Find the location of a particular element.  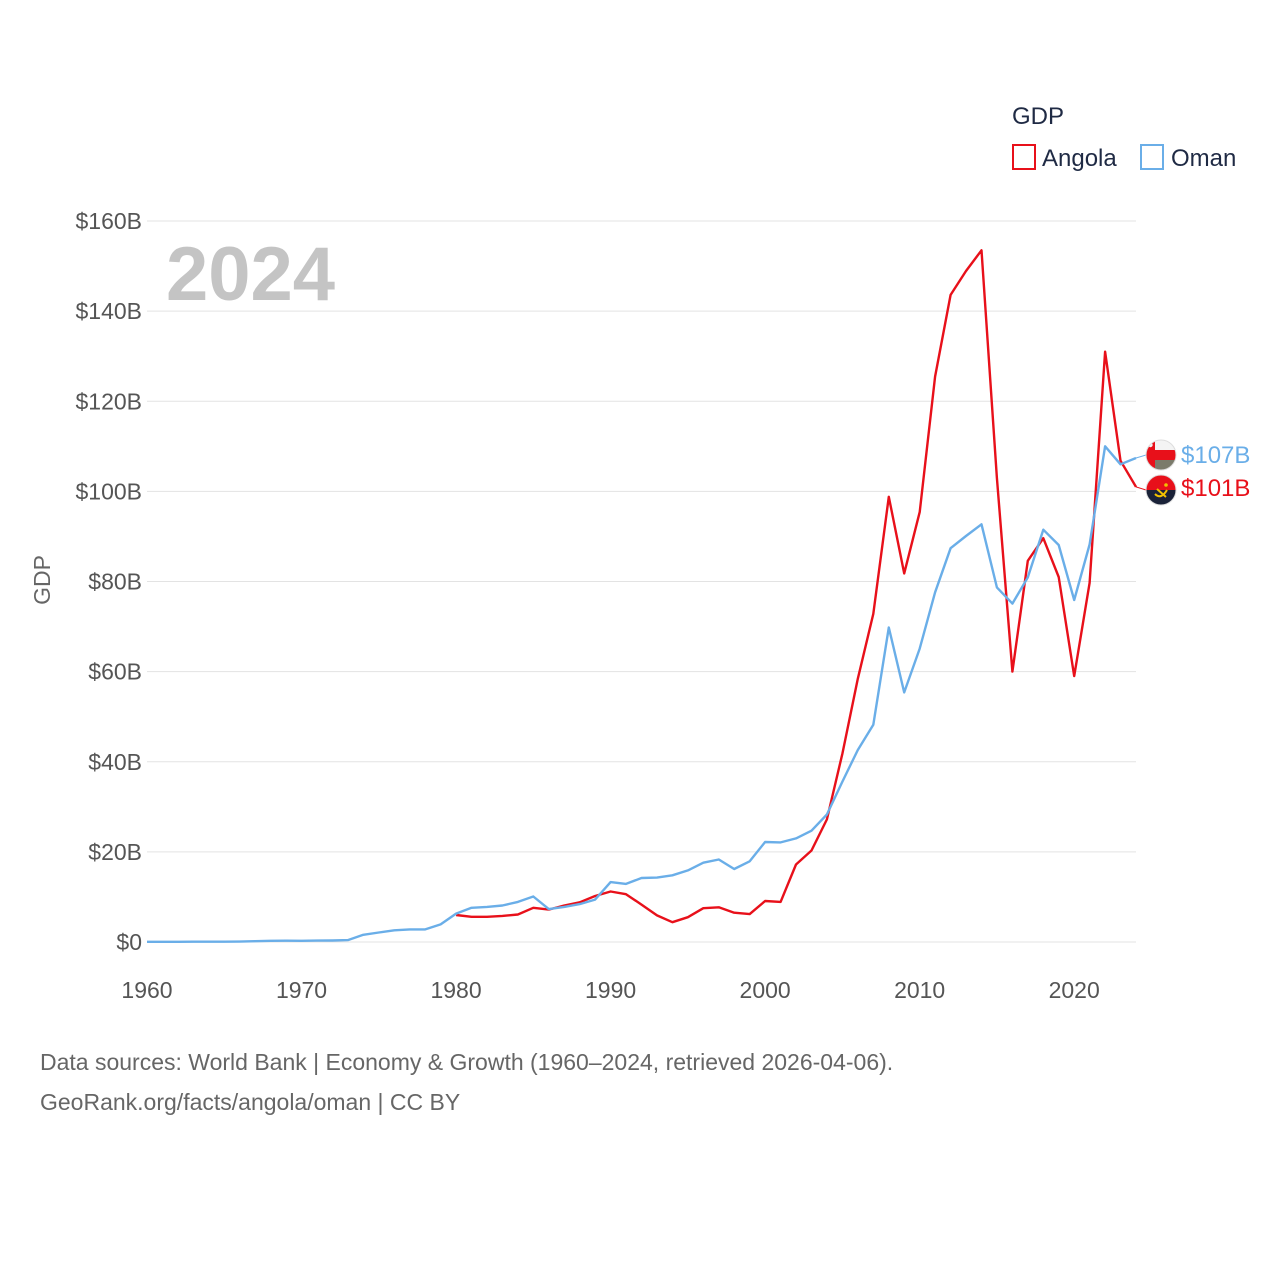

attribution-link: GeoRank.org/facts/angola/oman | CC BY is located at coordinates (250, 1102).